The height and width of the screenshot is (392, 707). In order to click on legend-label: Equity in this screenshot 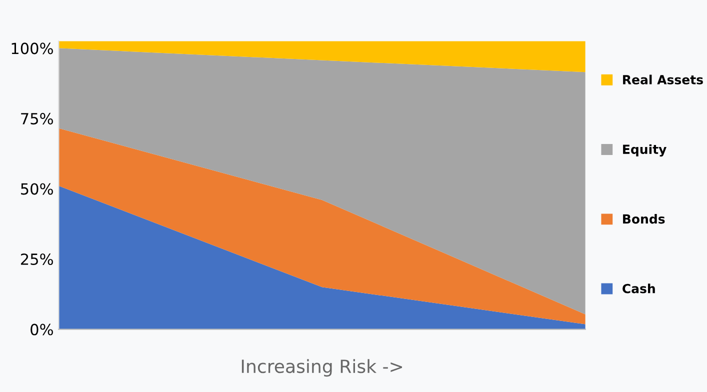, I will do `click(644, 150)`.